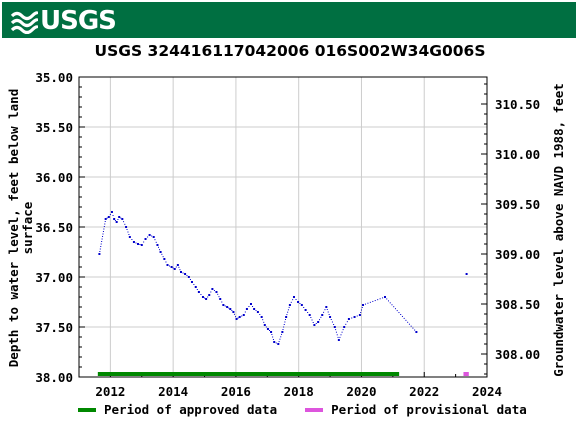  What do you see at coordinates (517, 204) in the screenshot?
I see `y-right-tick-label: 309.50` at bounding box center [517, 204].